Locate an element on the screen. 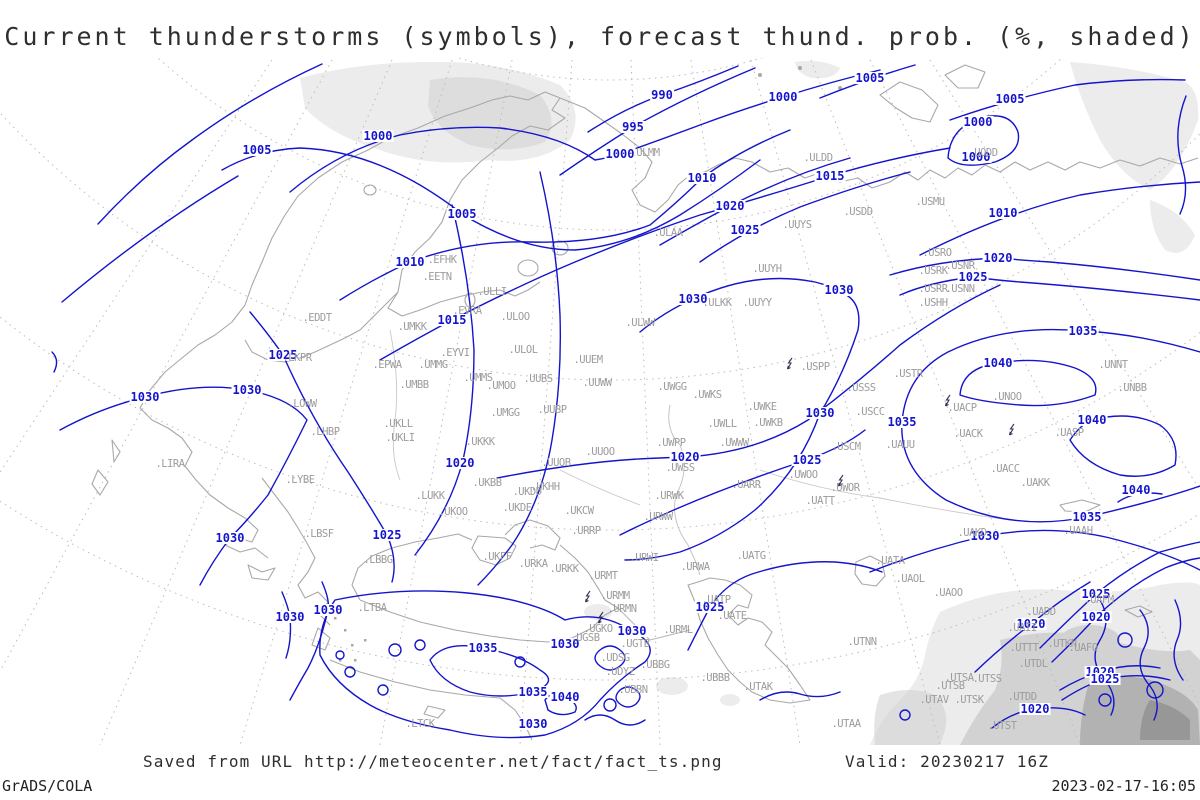 This screenshot has width=1200, height=800. station-label: .LYBE is located at coordinates (300, 480).